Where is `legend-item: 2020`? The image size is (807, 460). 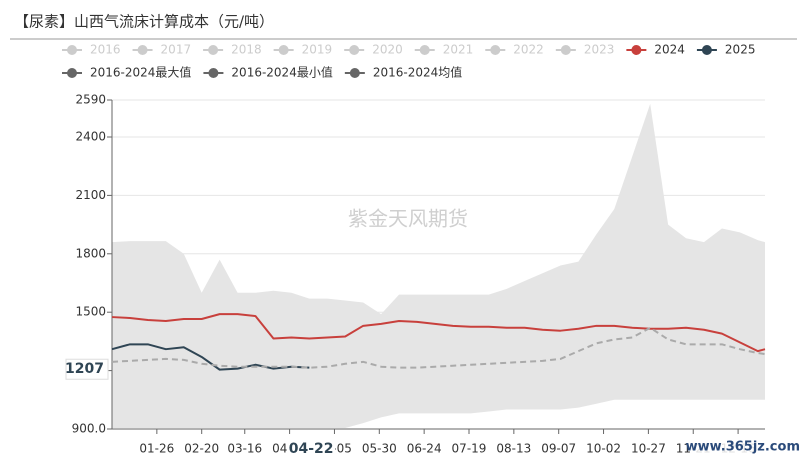 legend-item: 2020 is located at coordinates (373, 50).